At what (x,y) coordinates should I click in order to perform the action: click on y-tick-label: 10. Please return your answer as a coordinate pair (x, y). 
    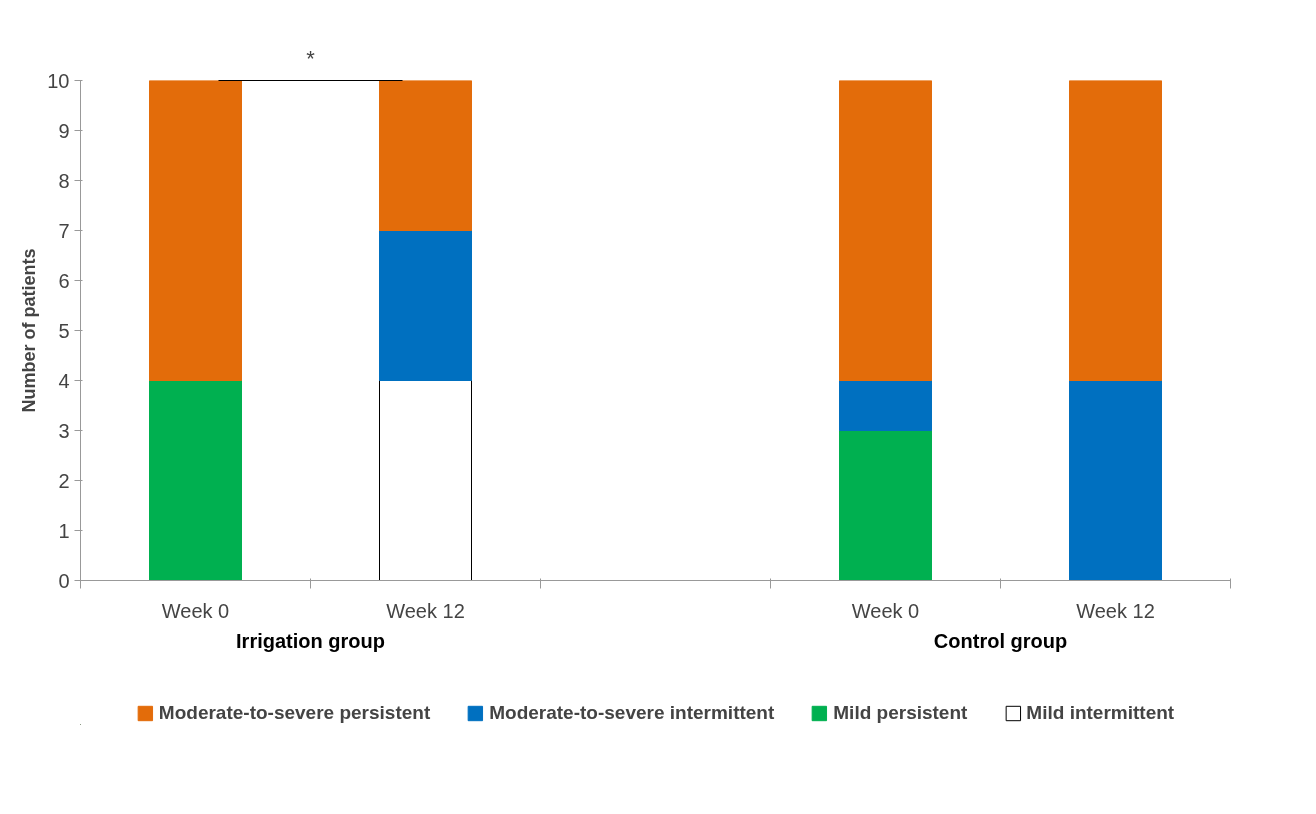
    Looking at the image, I should click on (58, 80).